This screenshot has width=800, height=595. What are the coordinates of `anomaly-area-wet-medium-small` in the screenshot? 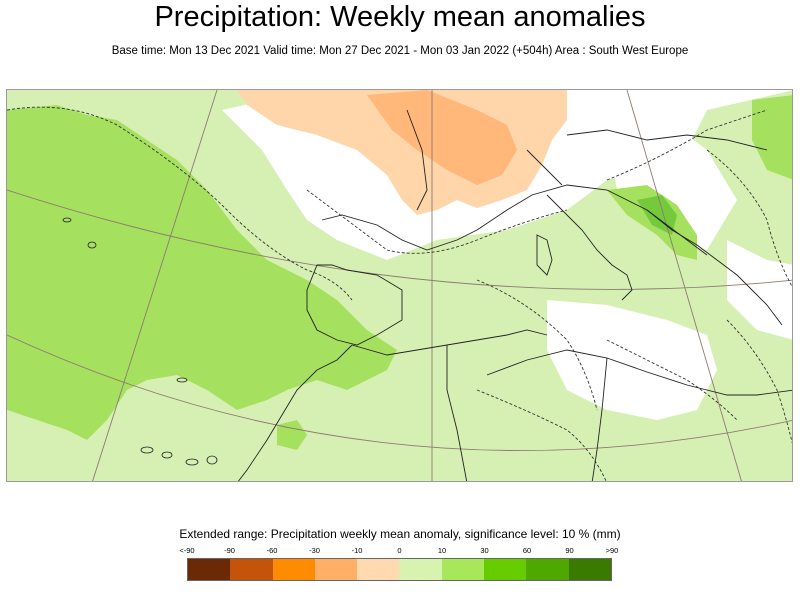 It's located at (292, 435).